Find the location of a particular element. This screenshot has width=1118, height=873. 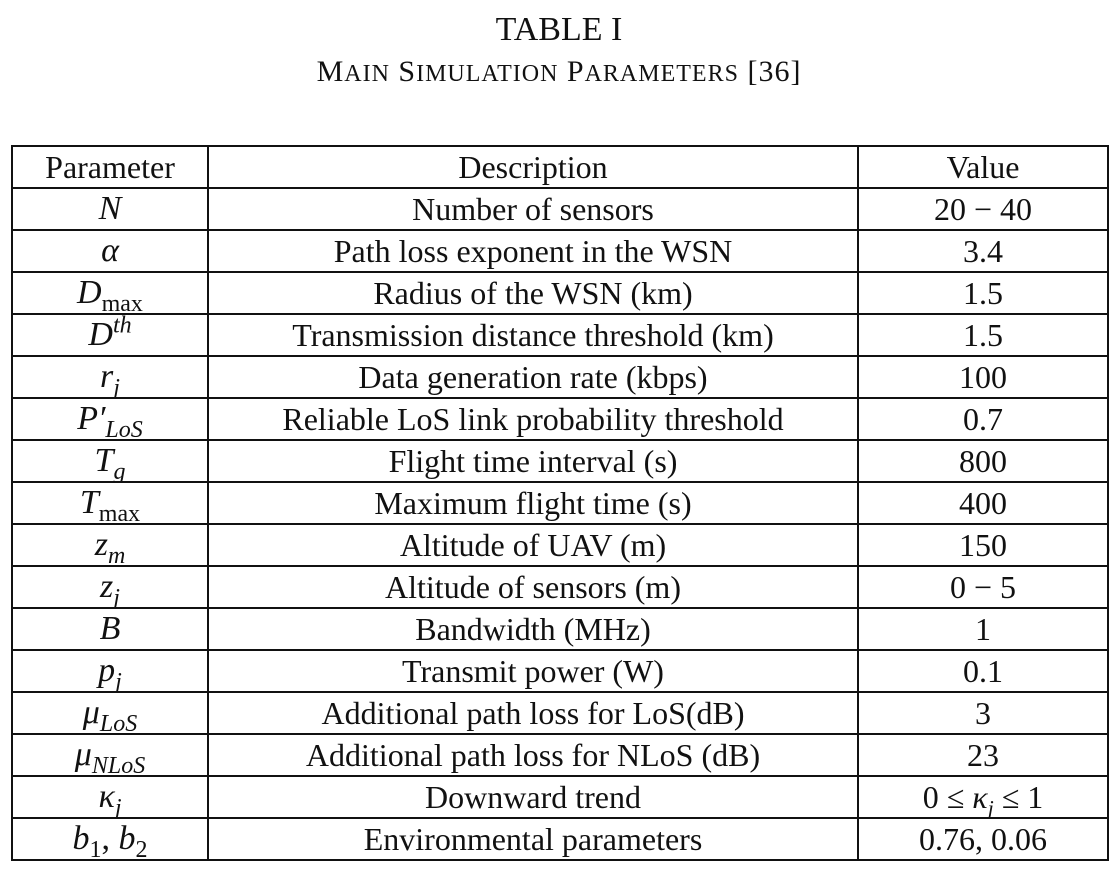

table-header-row: Parameter Description Value is located at coordinates (560, 167).